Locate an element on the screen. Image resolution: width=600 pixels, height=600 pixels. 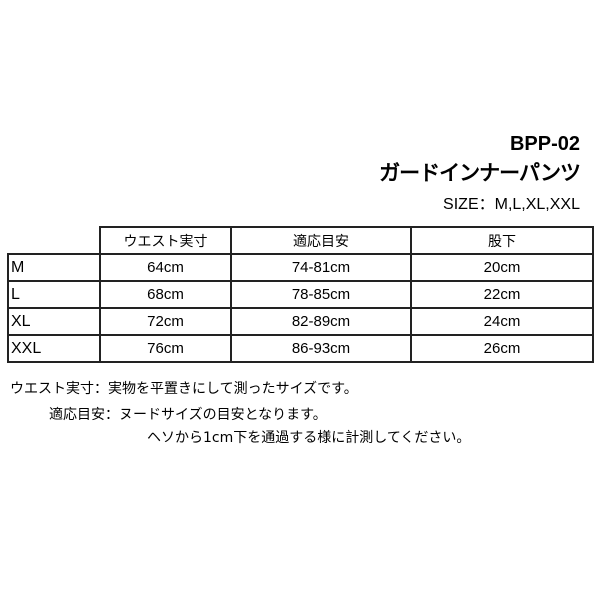
product-name: ガードインナーパンツ is located at coordinates (480, 173).